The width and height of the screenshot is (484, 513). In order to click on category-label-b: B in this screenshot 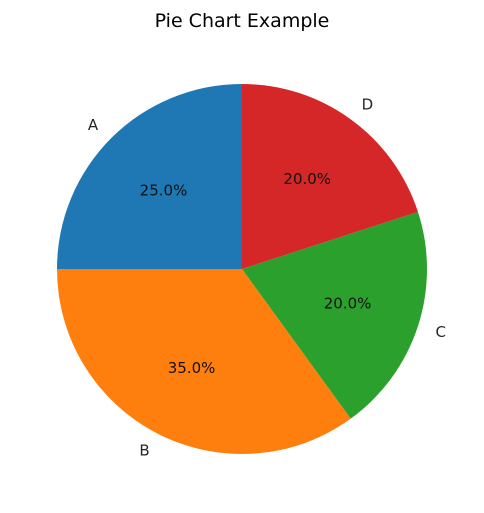, I will do `click(144, 450)`.